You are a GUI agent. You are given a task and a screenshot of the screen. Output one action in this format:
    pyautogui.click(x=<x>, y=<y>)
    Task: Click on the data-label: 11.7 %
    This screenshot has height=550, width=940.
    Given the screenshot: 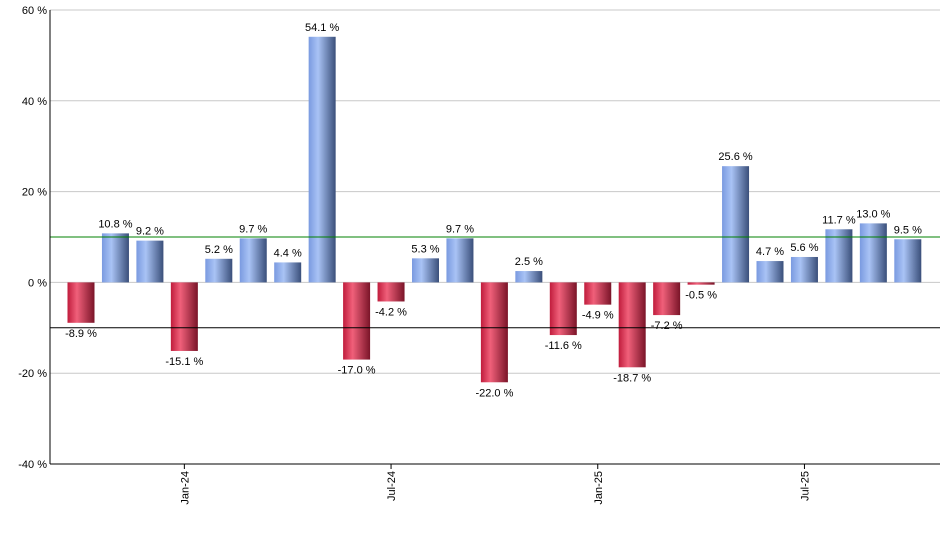 What is the action you would take?
    pyautogui.click(x=839, y=220)
    